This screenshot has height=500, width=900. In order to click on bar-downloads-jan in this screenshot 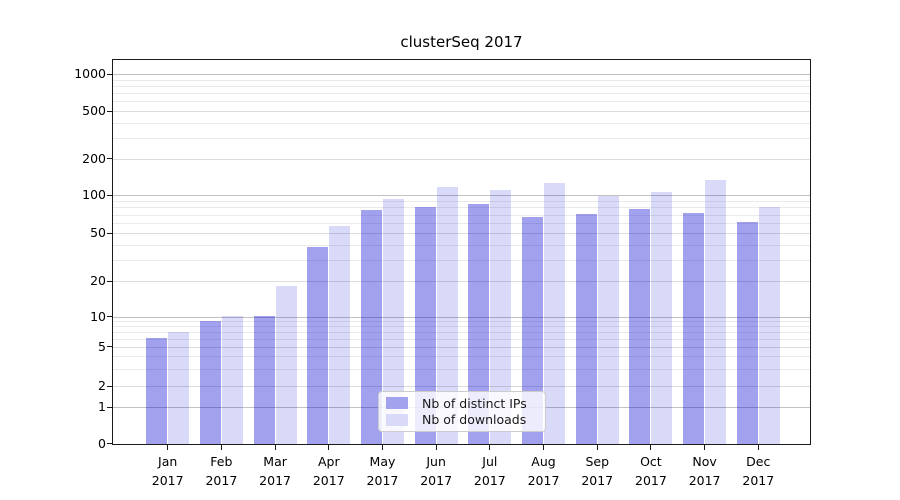, I will do `click(179, 387)`.